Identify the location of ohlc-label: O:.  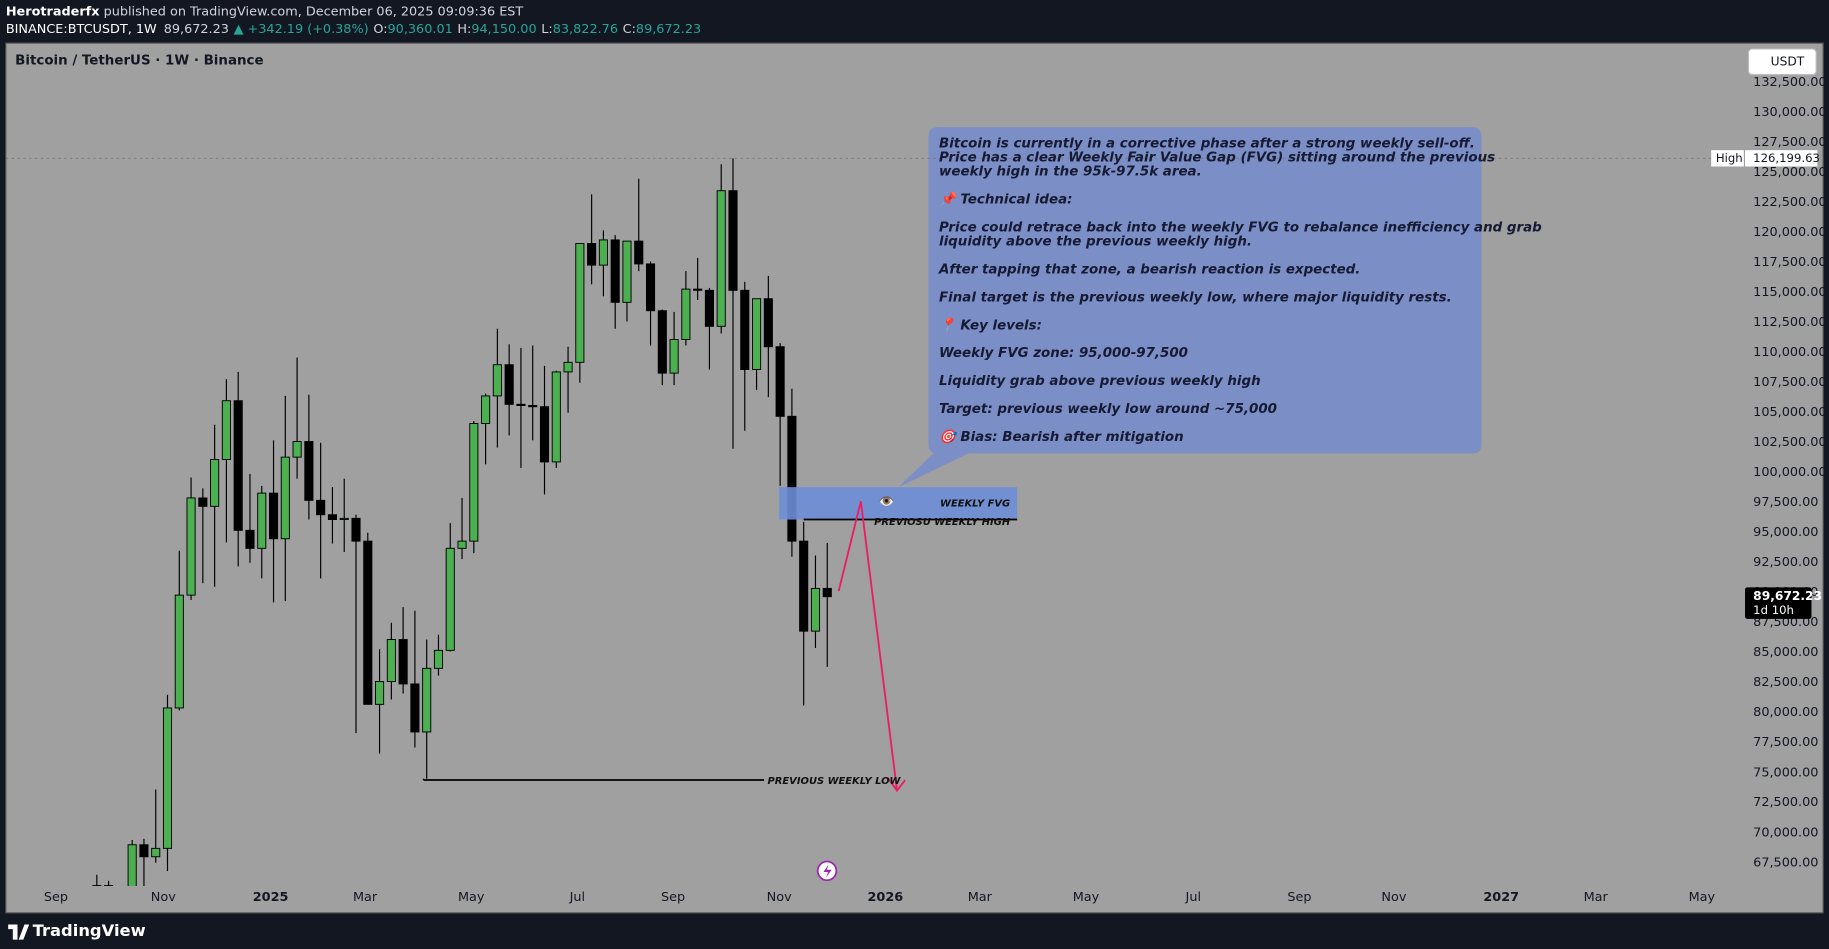
(380, 29).